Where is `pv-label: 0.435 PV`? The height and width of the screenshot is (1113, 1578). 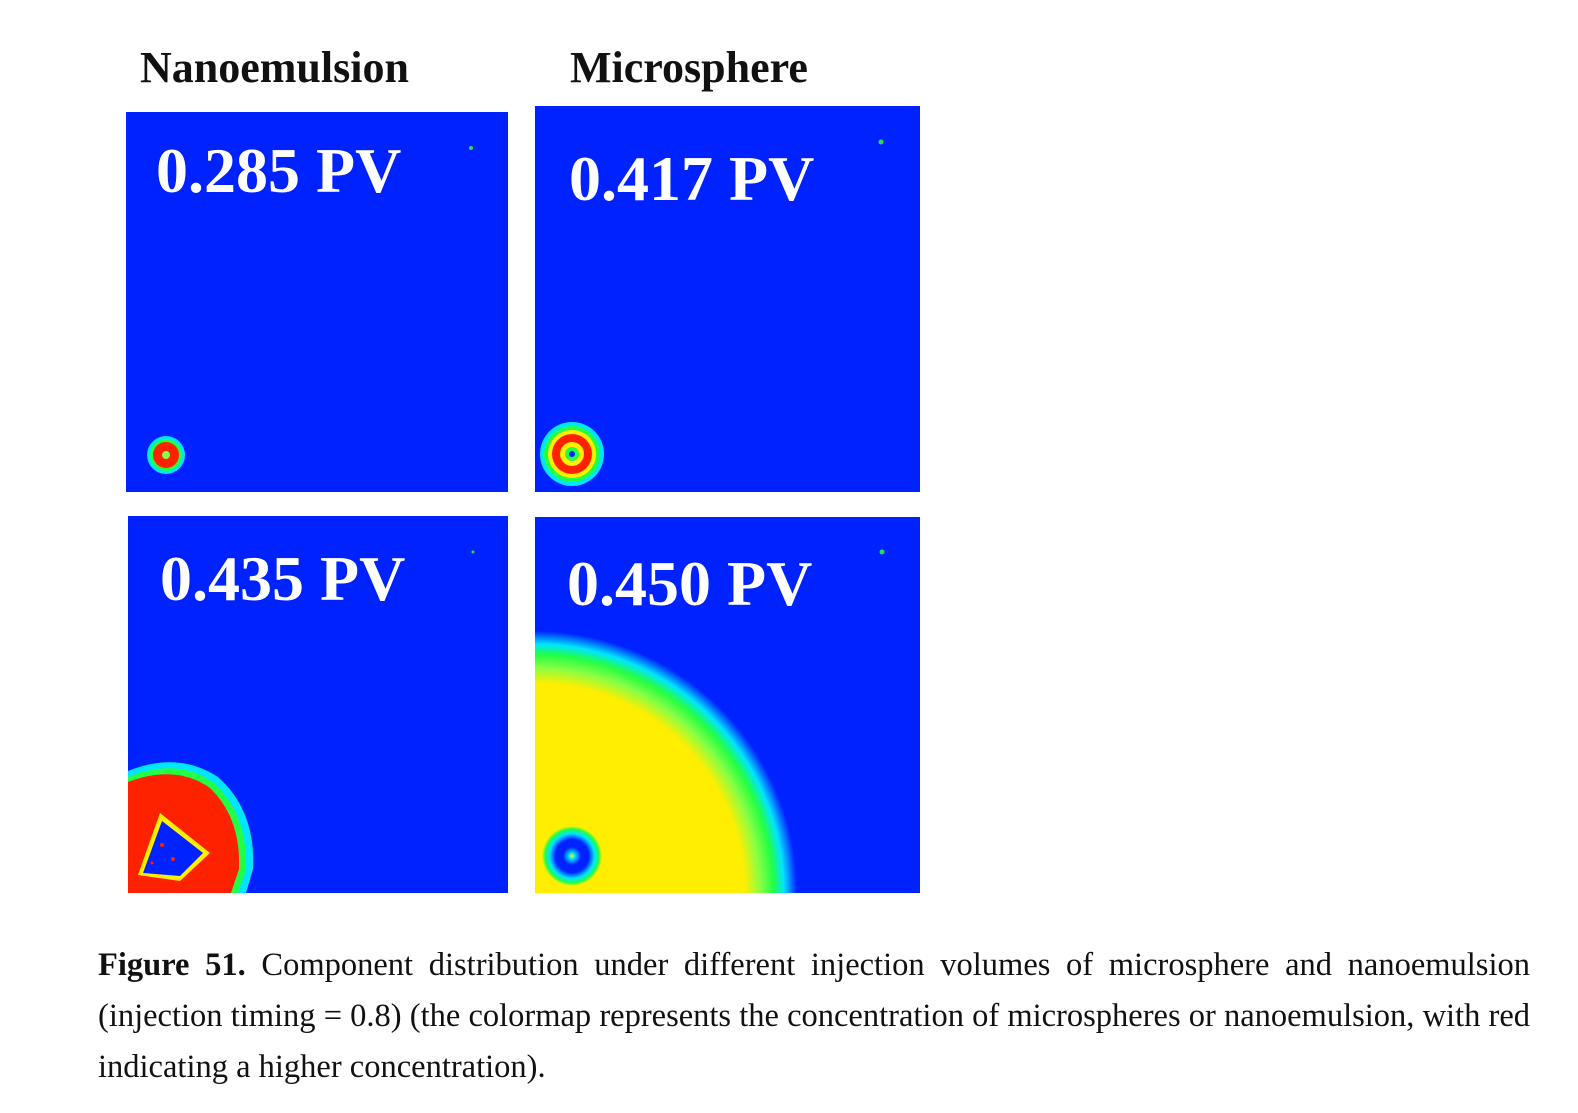
pv-label: 0.435 PV is located at coordinates (283, 578).